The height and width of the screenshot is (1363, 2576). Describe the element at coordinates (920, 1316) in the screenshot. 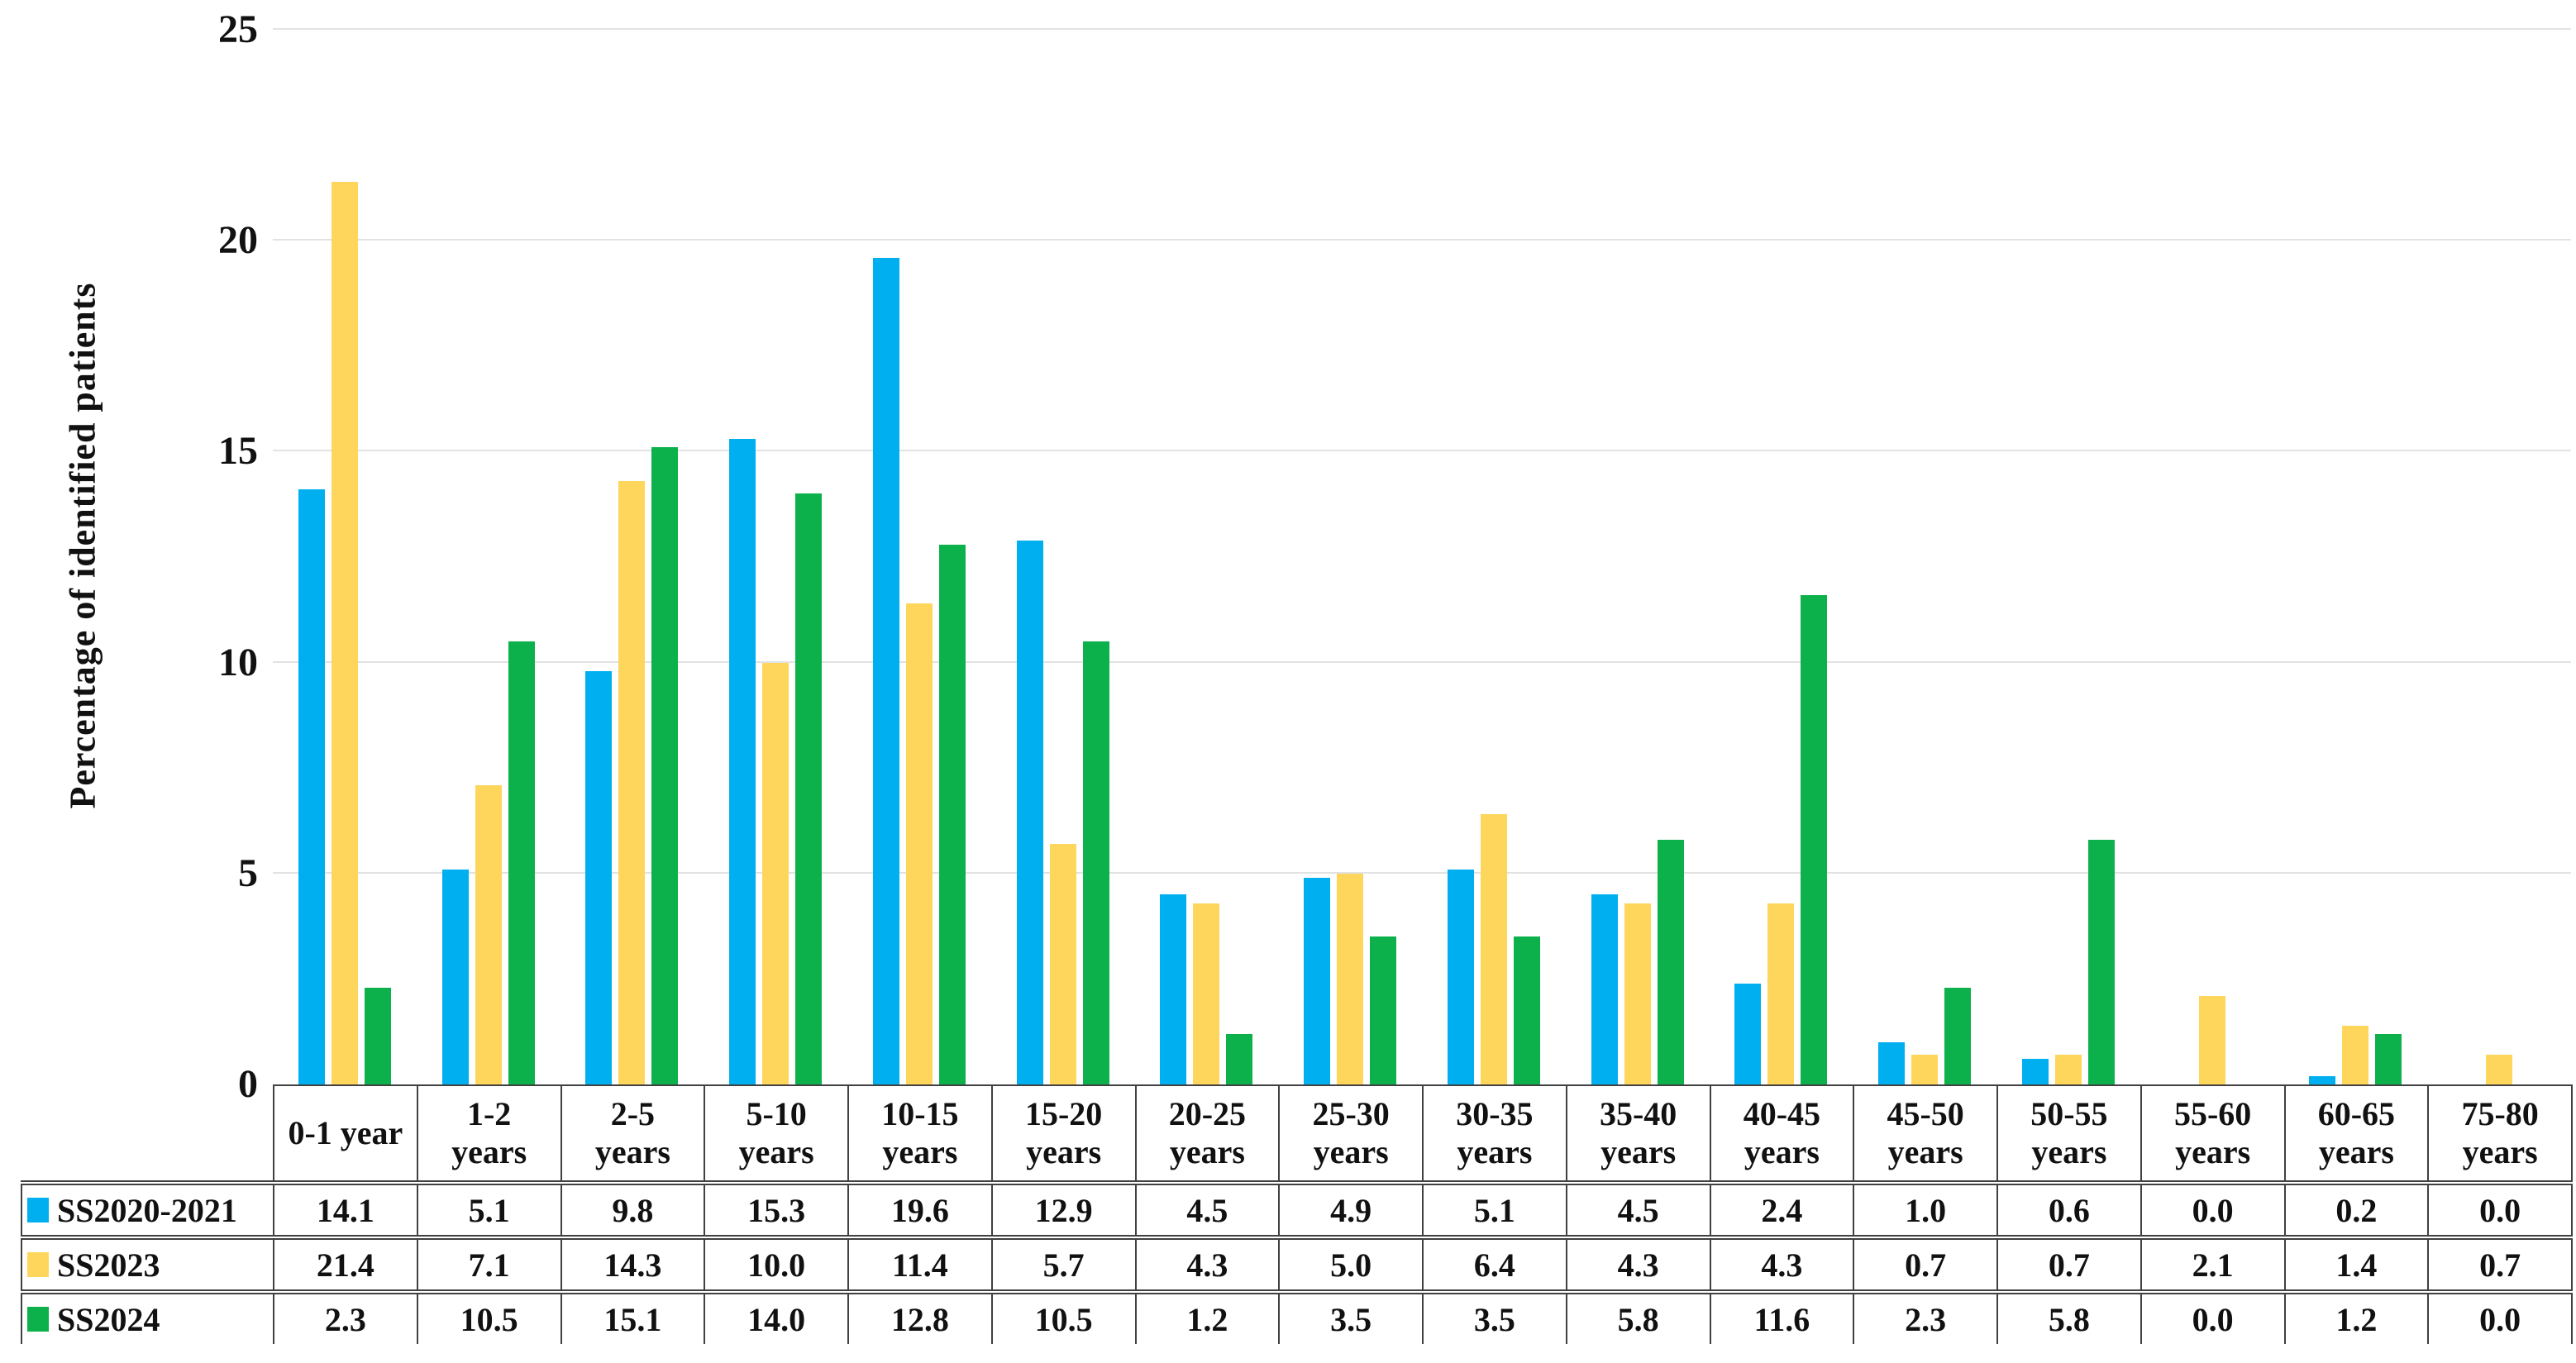

I see `value-cell-SS2024-10-15-years: 12.8` at that location.